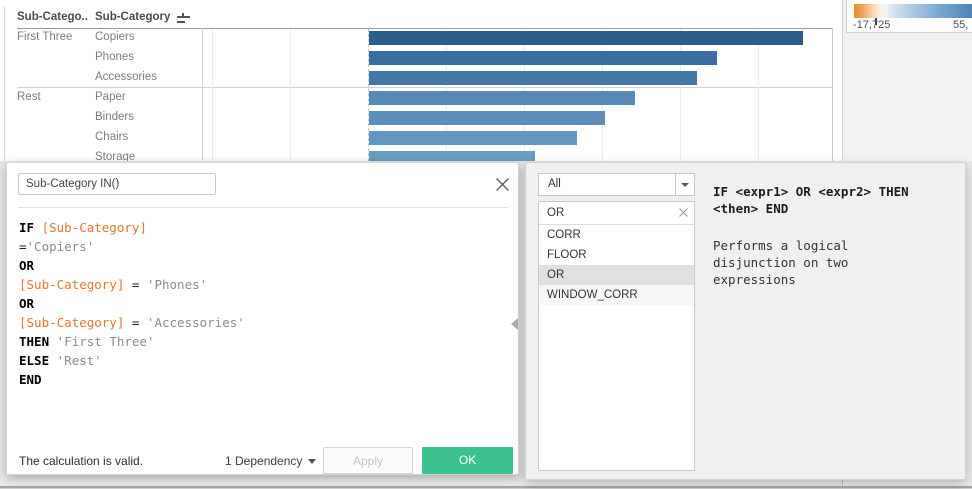 Image resolution: width=972 pixels, height=489 pixels. What do you see at coordinates (876, 21) in the screenshot?
I see `gradient-tick` at bounding box center [876, 21].